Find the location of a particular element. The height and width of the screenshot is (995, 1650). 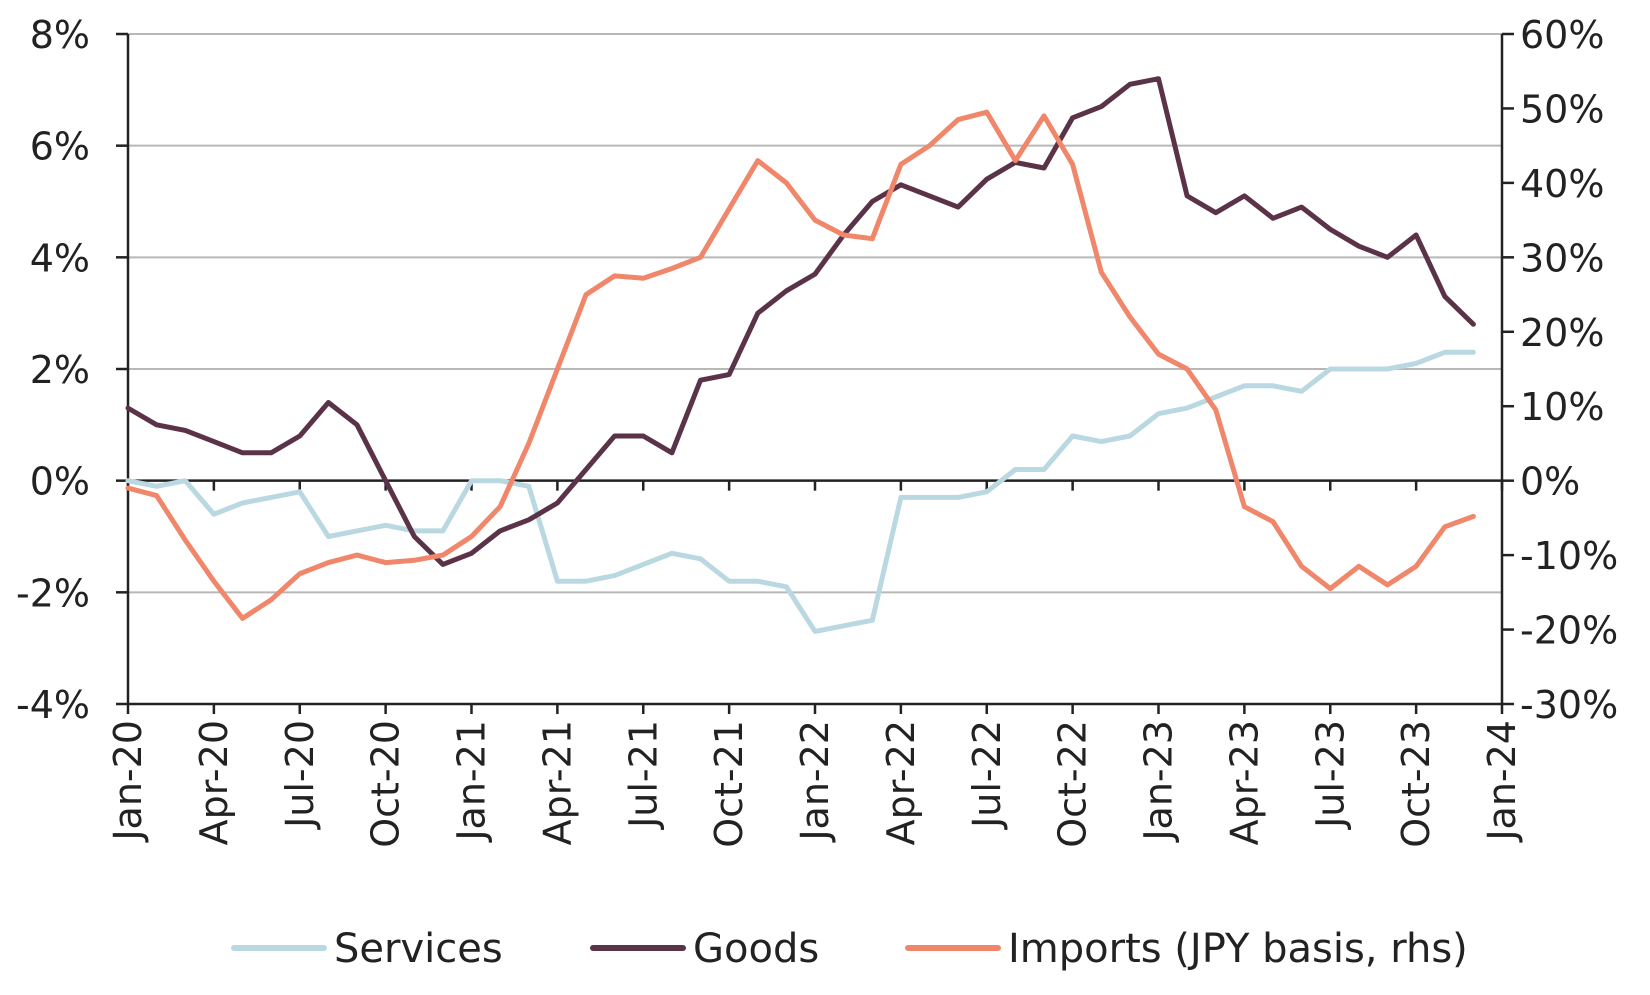

x-tick-label: Jan-23 is located at coordinates (1159, 781).